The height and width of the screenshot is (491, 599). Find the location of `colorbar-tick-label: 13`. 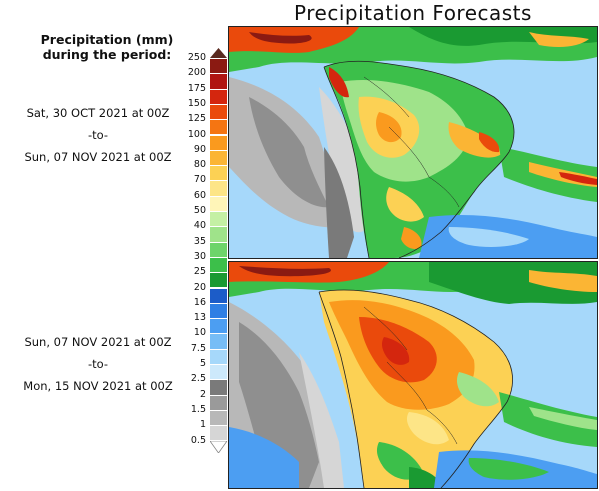

colorbar-tick-label: 13 is located at coordinates (199, 318).